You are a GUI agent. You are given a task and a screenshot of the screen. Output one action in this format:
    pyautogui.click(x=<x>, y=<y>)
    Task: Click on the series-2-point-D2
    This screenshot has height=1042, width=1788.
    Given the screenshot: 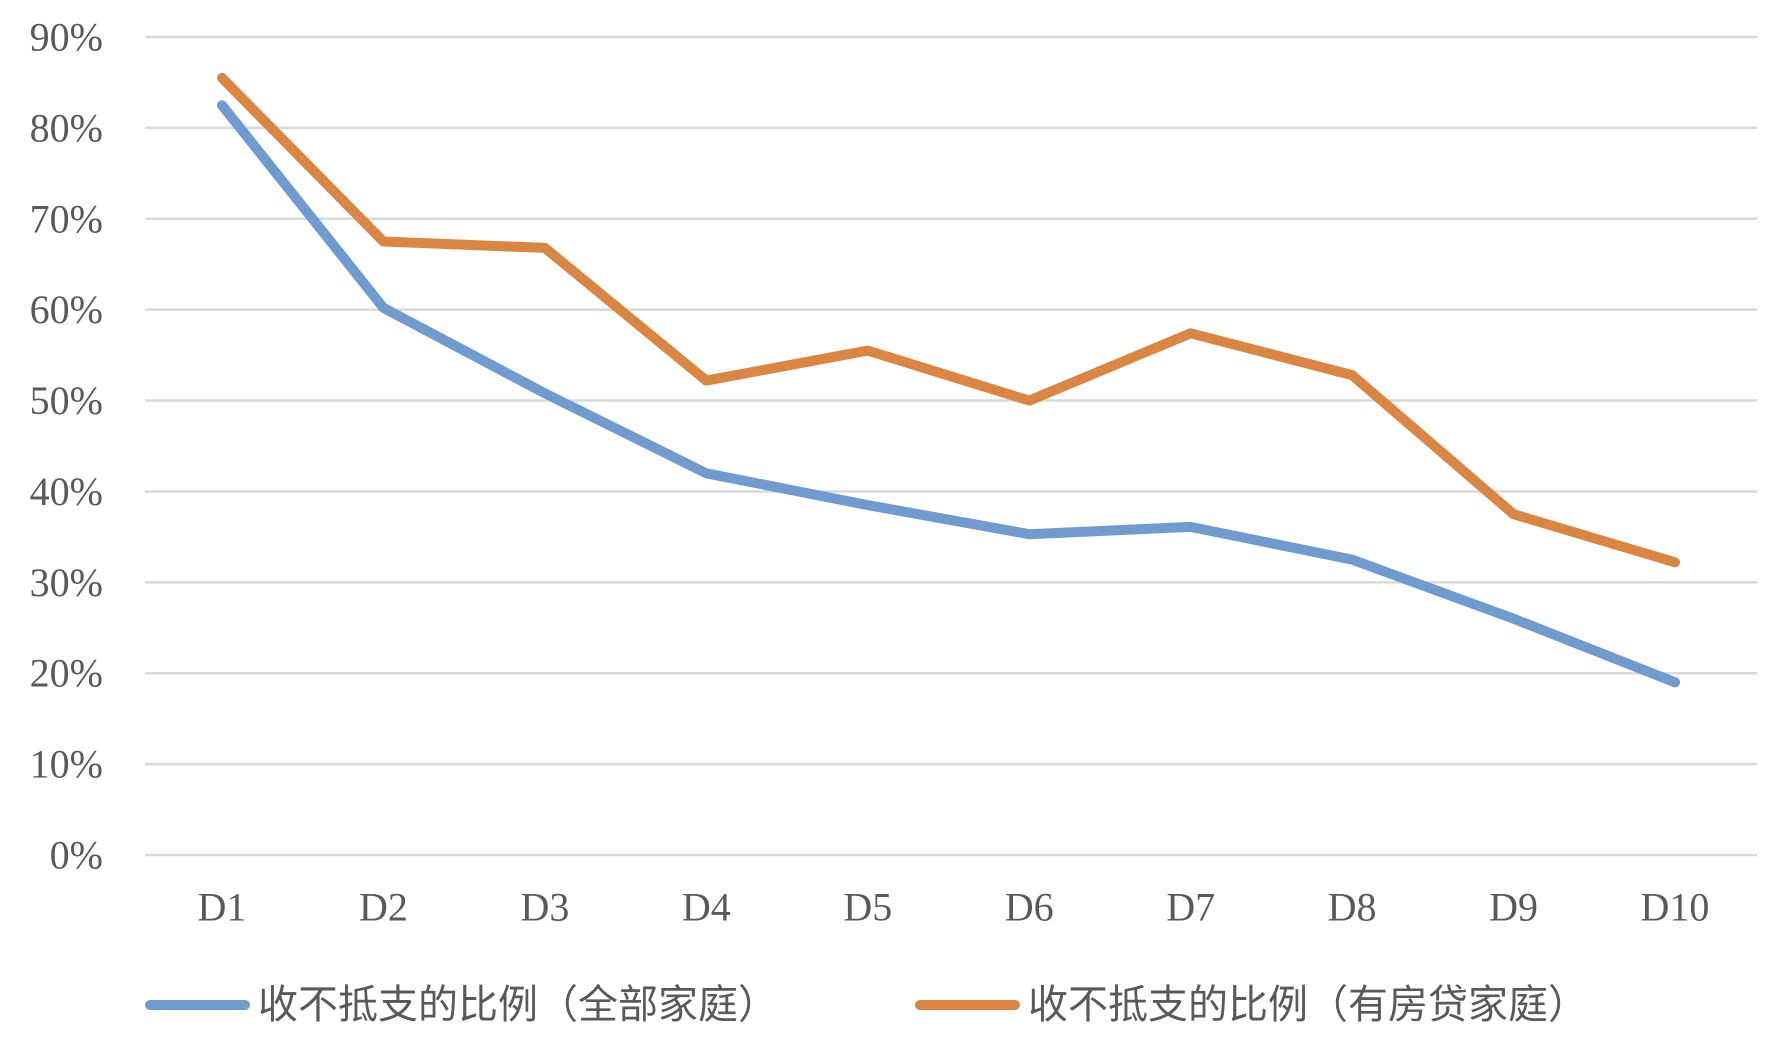 What is the action you would take?
    pyautogui.click(x=383, y=242)
    